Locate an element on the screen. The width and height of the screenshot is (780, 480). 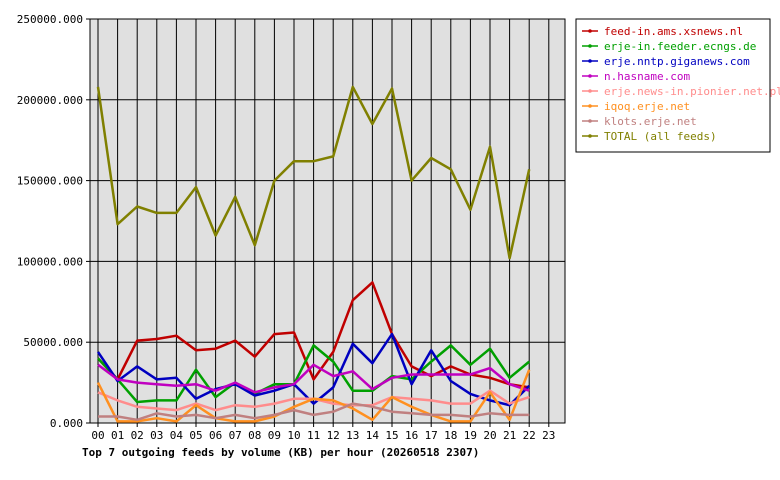
legend-label: n.hasname.com is located at coordinates (647, 76).